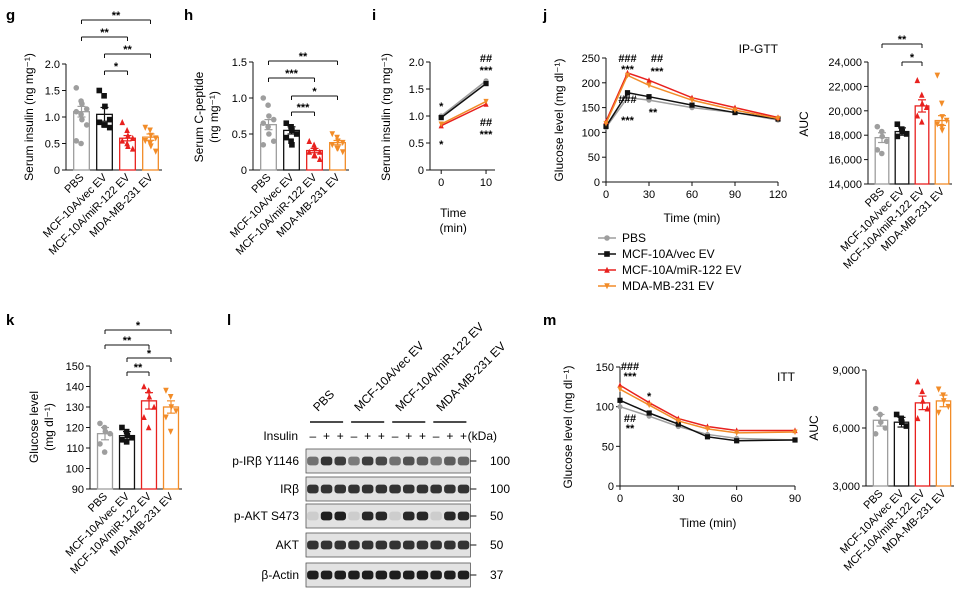 This screenshot has width=971, height=601. What do you see at coordinates (395, 436) in the screenshot?
I see `insulin-sign: –` at bounding box center [395, 436].